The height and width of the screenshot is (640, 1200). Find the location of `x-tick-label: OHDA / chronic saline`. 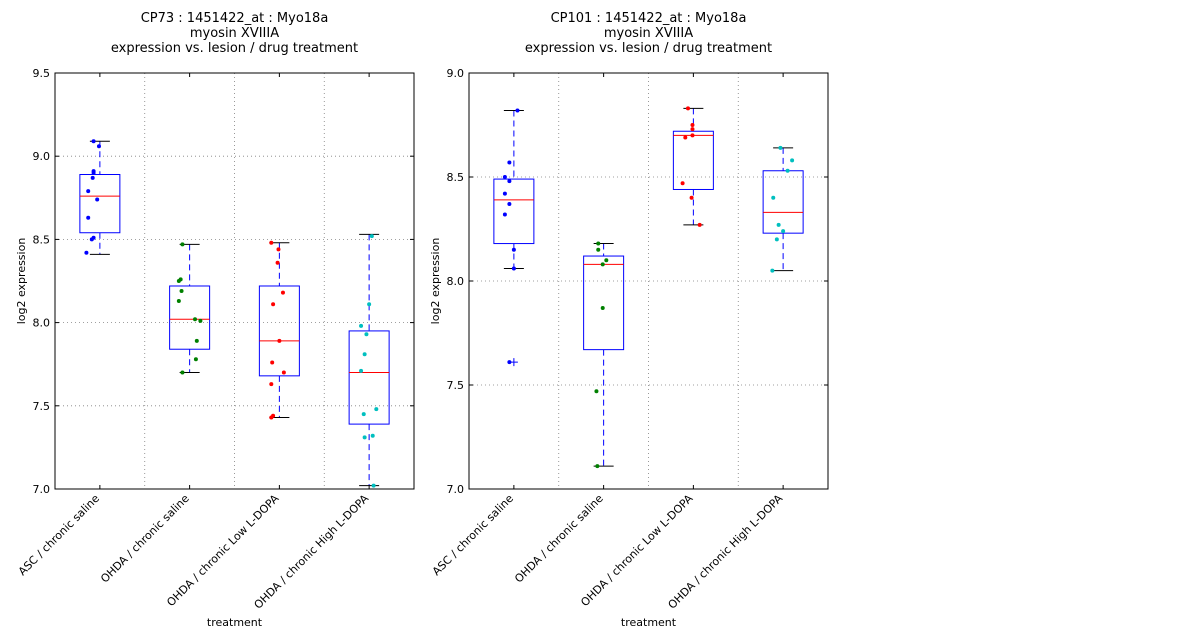

x-tick-label: OHDA / chronic saline is located at coordinates (145, 539).